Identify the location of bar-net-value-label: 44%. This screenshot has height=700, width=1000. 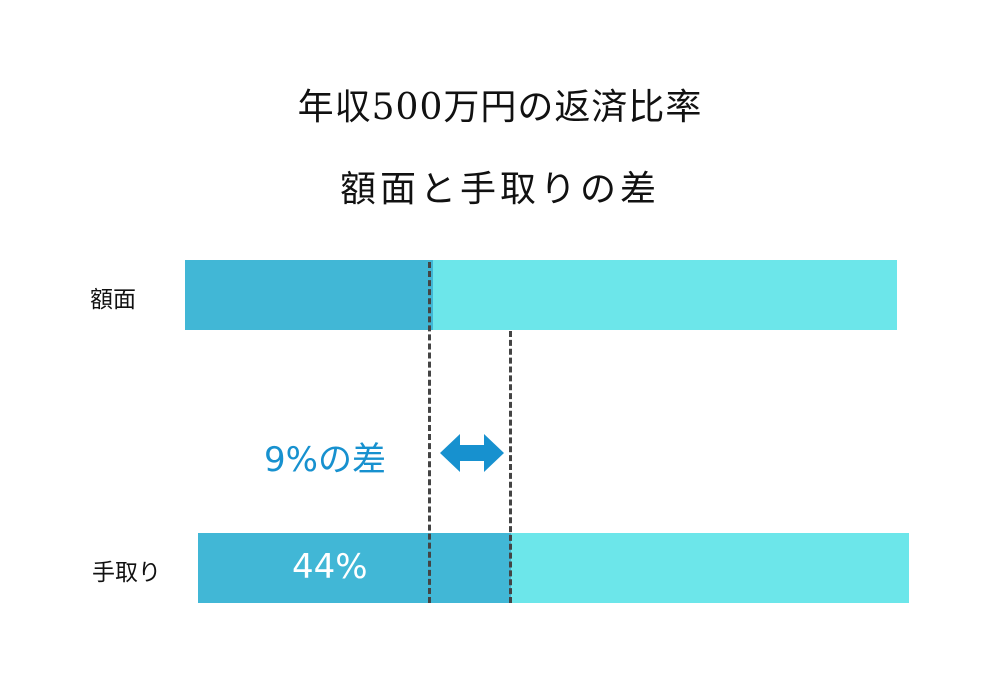
(330, 567).